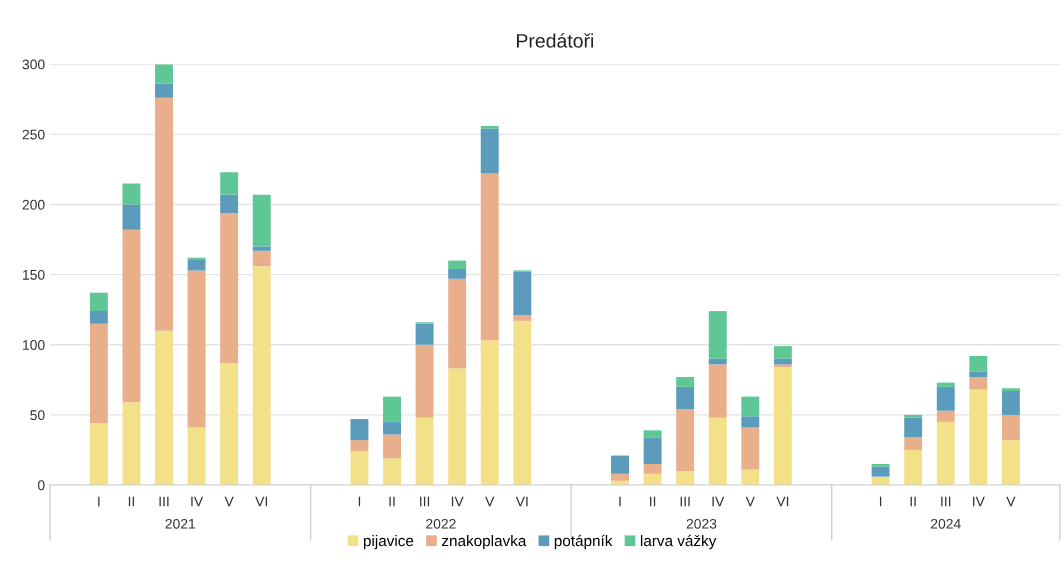 The image size is (1064, 563). What do you see at coordinates (41, 485) in the screenshot?
I see `y-tick-label: 0` at bounding box center [41, 485].